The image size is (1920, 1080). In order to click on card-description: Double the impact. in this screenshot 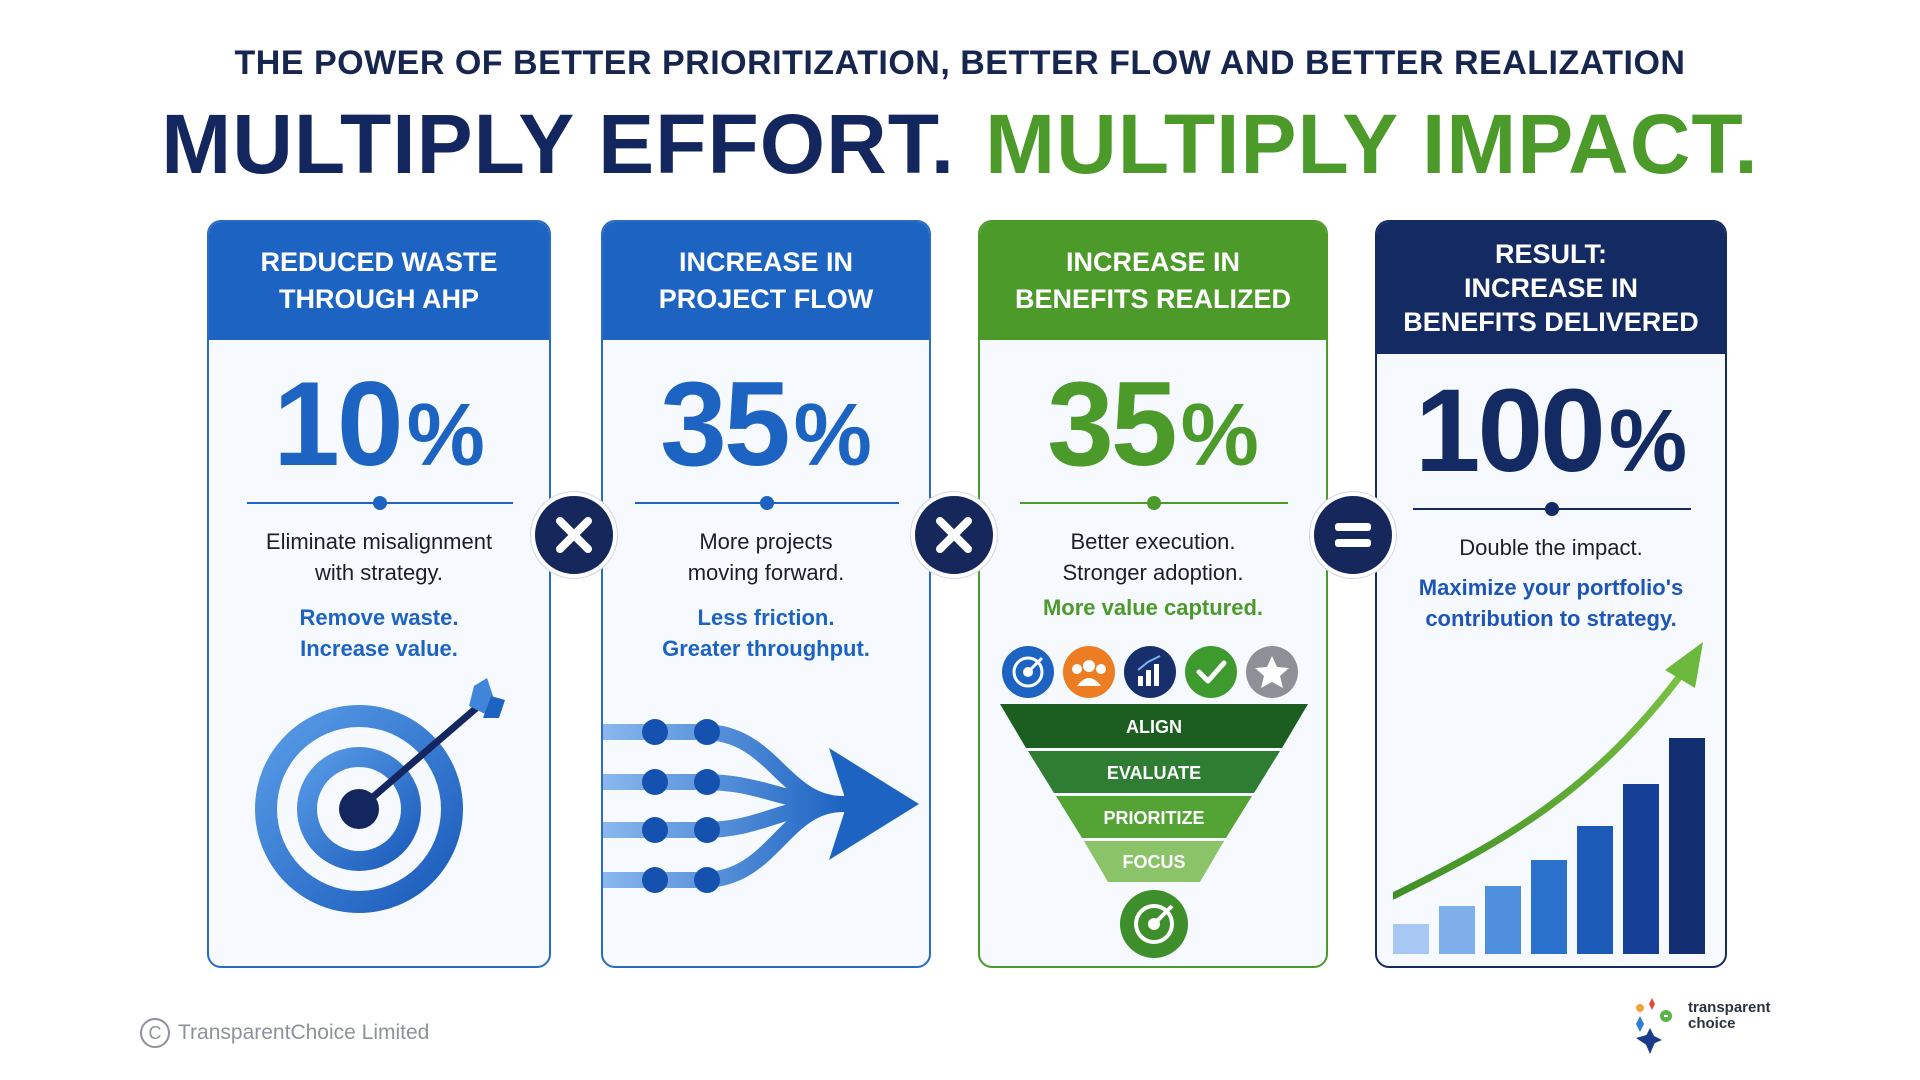, I will do `click(1551, 547)`.